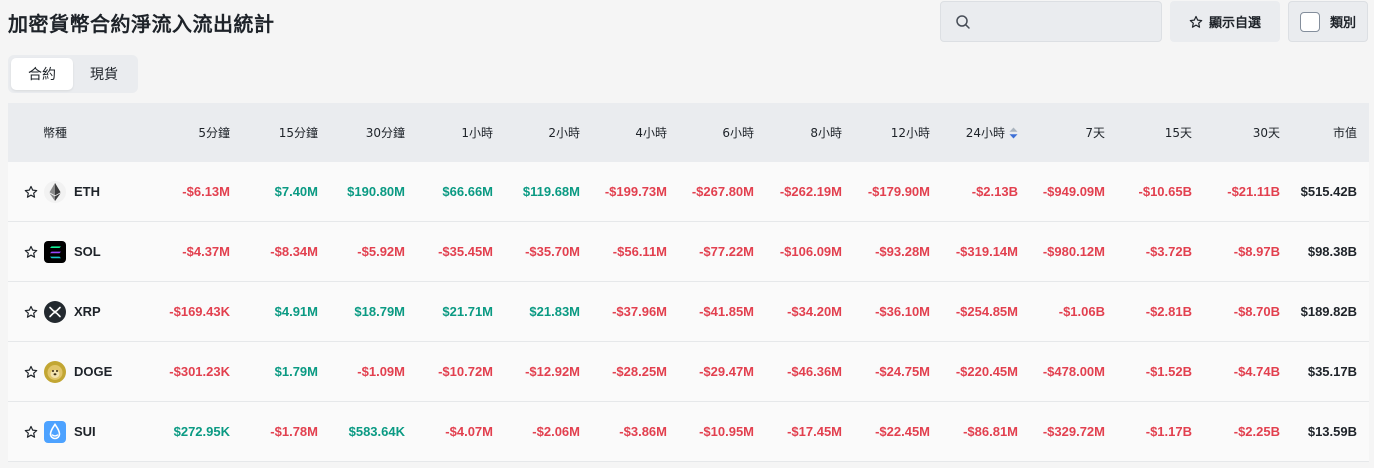 The width and height of the screenshot is (1374, 468). Describe the element at coordinates (826, 133) in the screenshot. I see `column-header-label: 8小時` at that location.